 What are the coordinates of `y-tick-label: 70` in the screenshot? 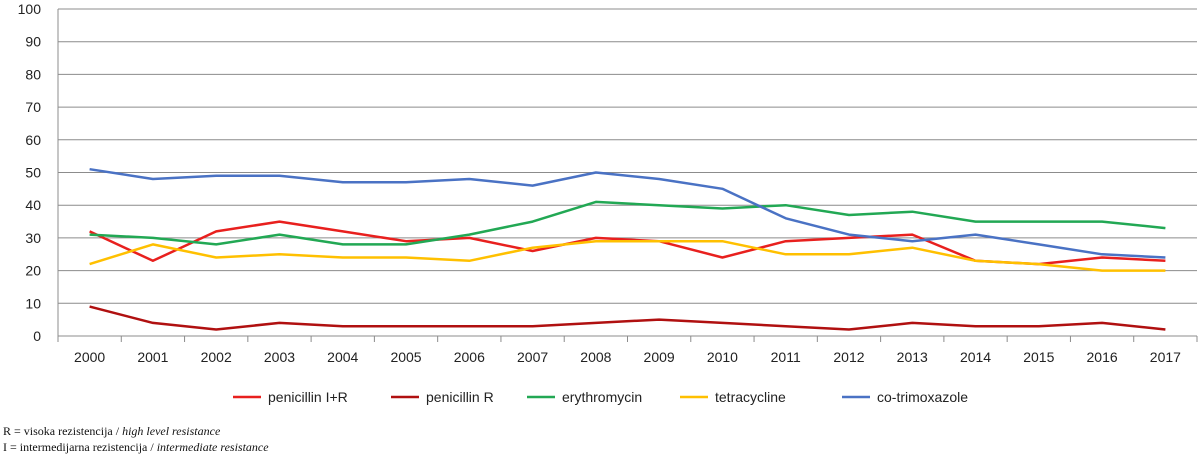 It's located at (33, 107).